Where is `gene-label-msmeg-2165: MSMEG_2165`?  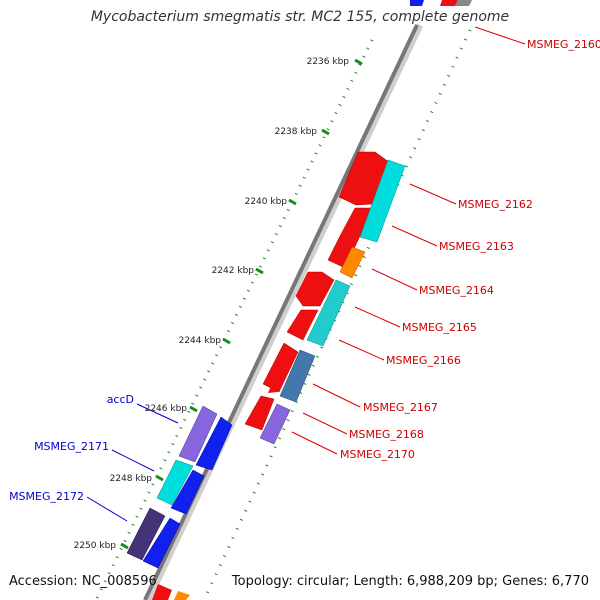 gene-label-msmeg-2165: MSMEG_2165 is located at coordinates (439, 327).